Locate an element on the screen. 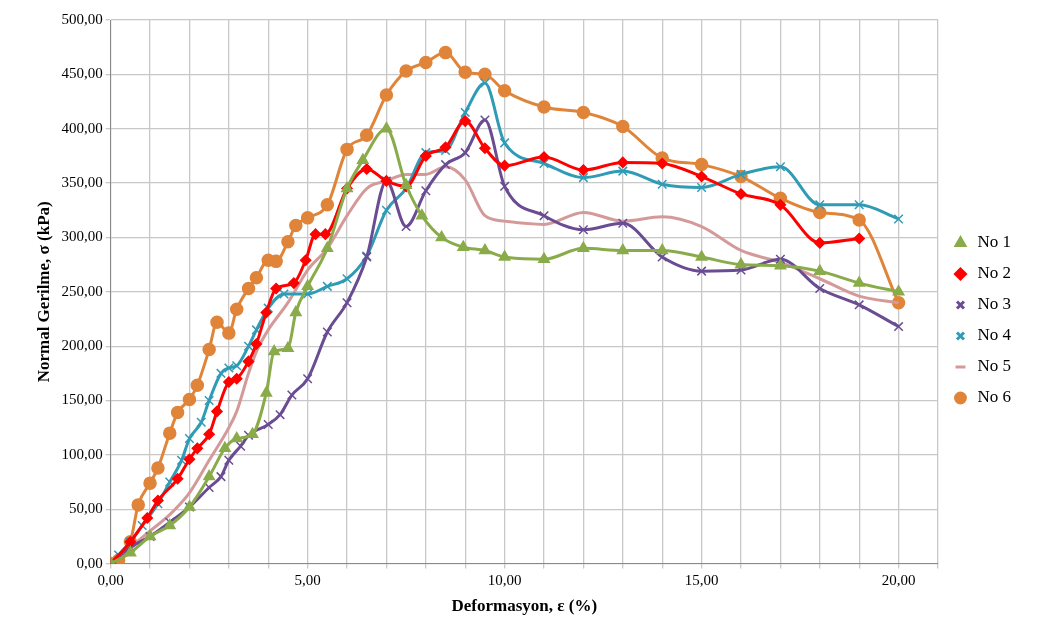 The height and width of the screenshot is (641, 1041). y-axis-title: Normal Gerilme, σ (kPa) is located at coordinates (43, 292).